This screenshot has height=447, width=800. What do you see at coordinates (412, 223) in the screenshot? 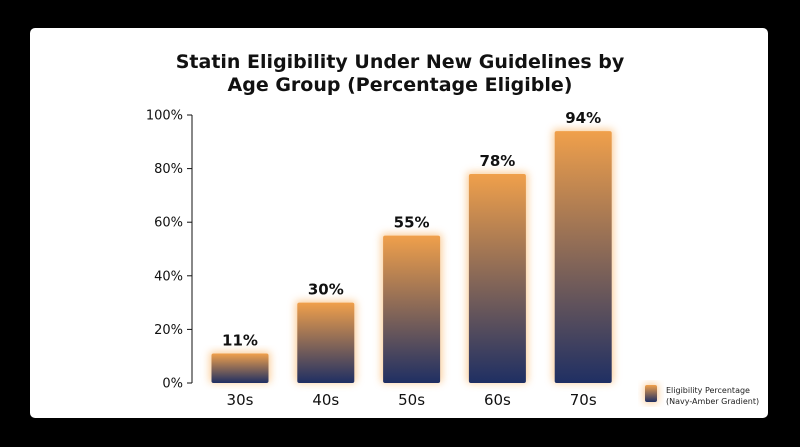
I see `value-label: 55%` at bounding box center [412, 223].